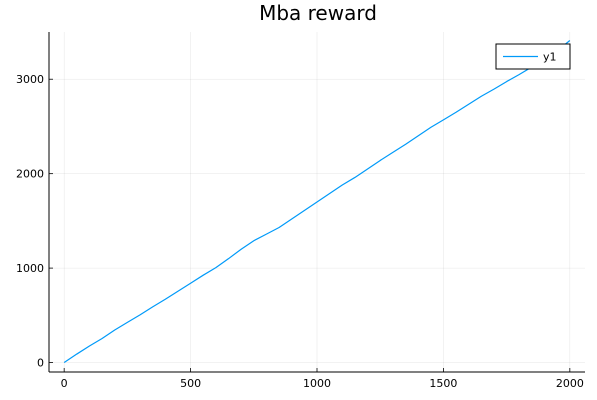  I want to click on legend: y1, so click(533, 56).